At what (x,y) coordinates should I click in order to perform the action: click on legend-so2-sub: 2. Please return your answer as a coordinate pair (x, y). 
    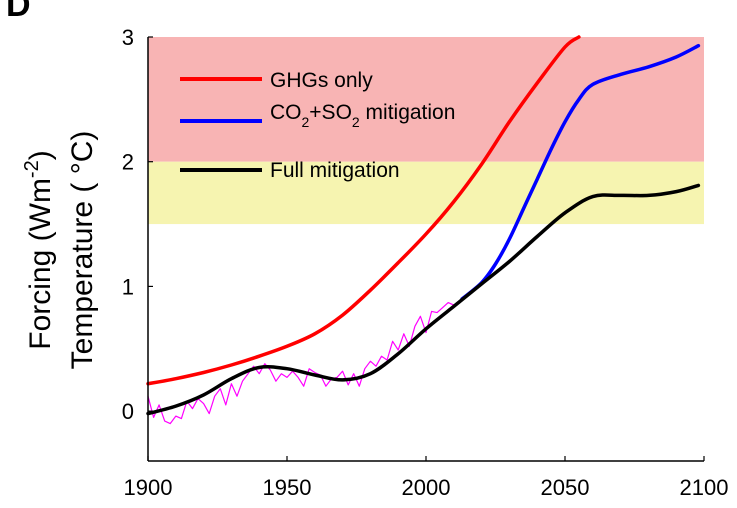
    Looking at the image, I should click on (356, 122).